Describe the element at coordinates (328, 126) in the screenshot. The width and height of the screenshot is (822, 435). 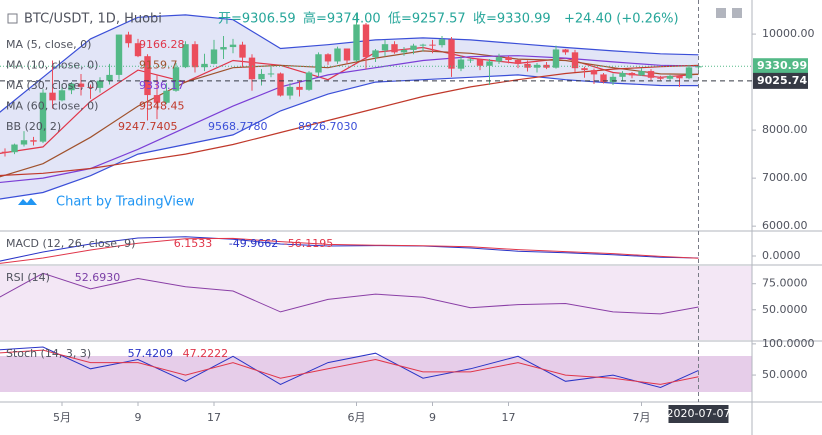
I see `legend-value: 8926.7030` at that location.